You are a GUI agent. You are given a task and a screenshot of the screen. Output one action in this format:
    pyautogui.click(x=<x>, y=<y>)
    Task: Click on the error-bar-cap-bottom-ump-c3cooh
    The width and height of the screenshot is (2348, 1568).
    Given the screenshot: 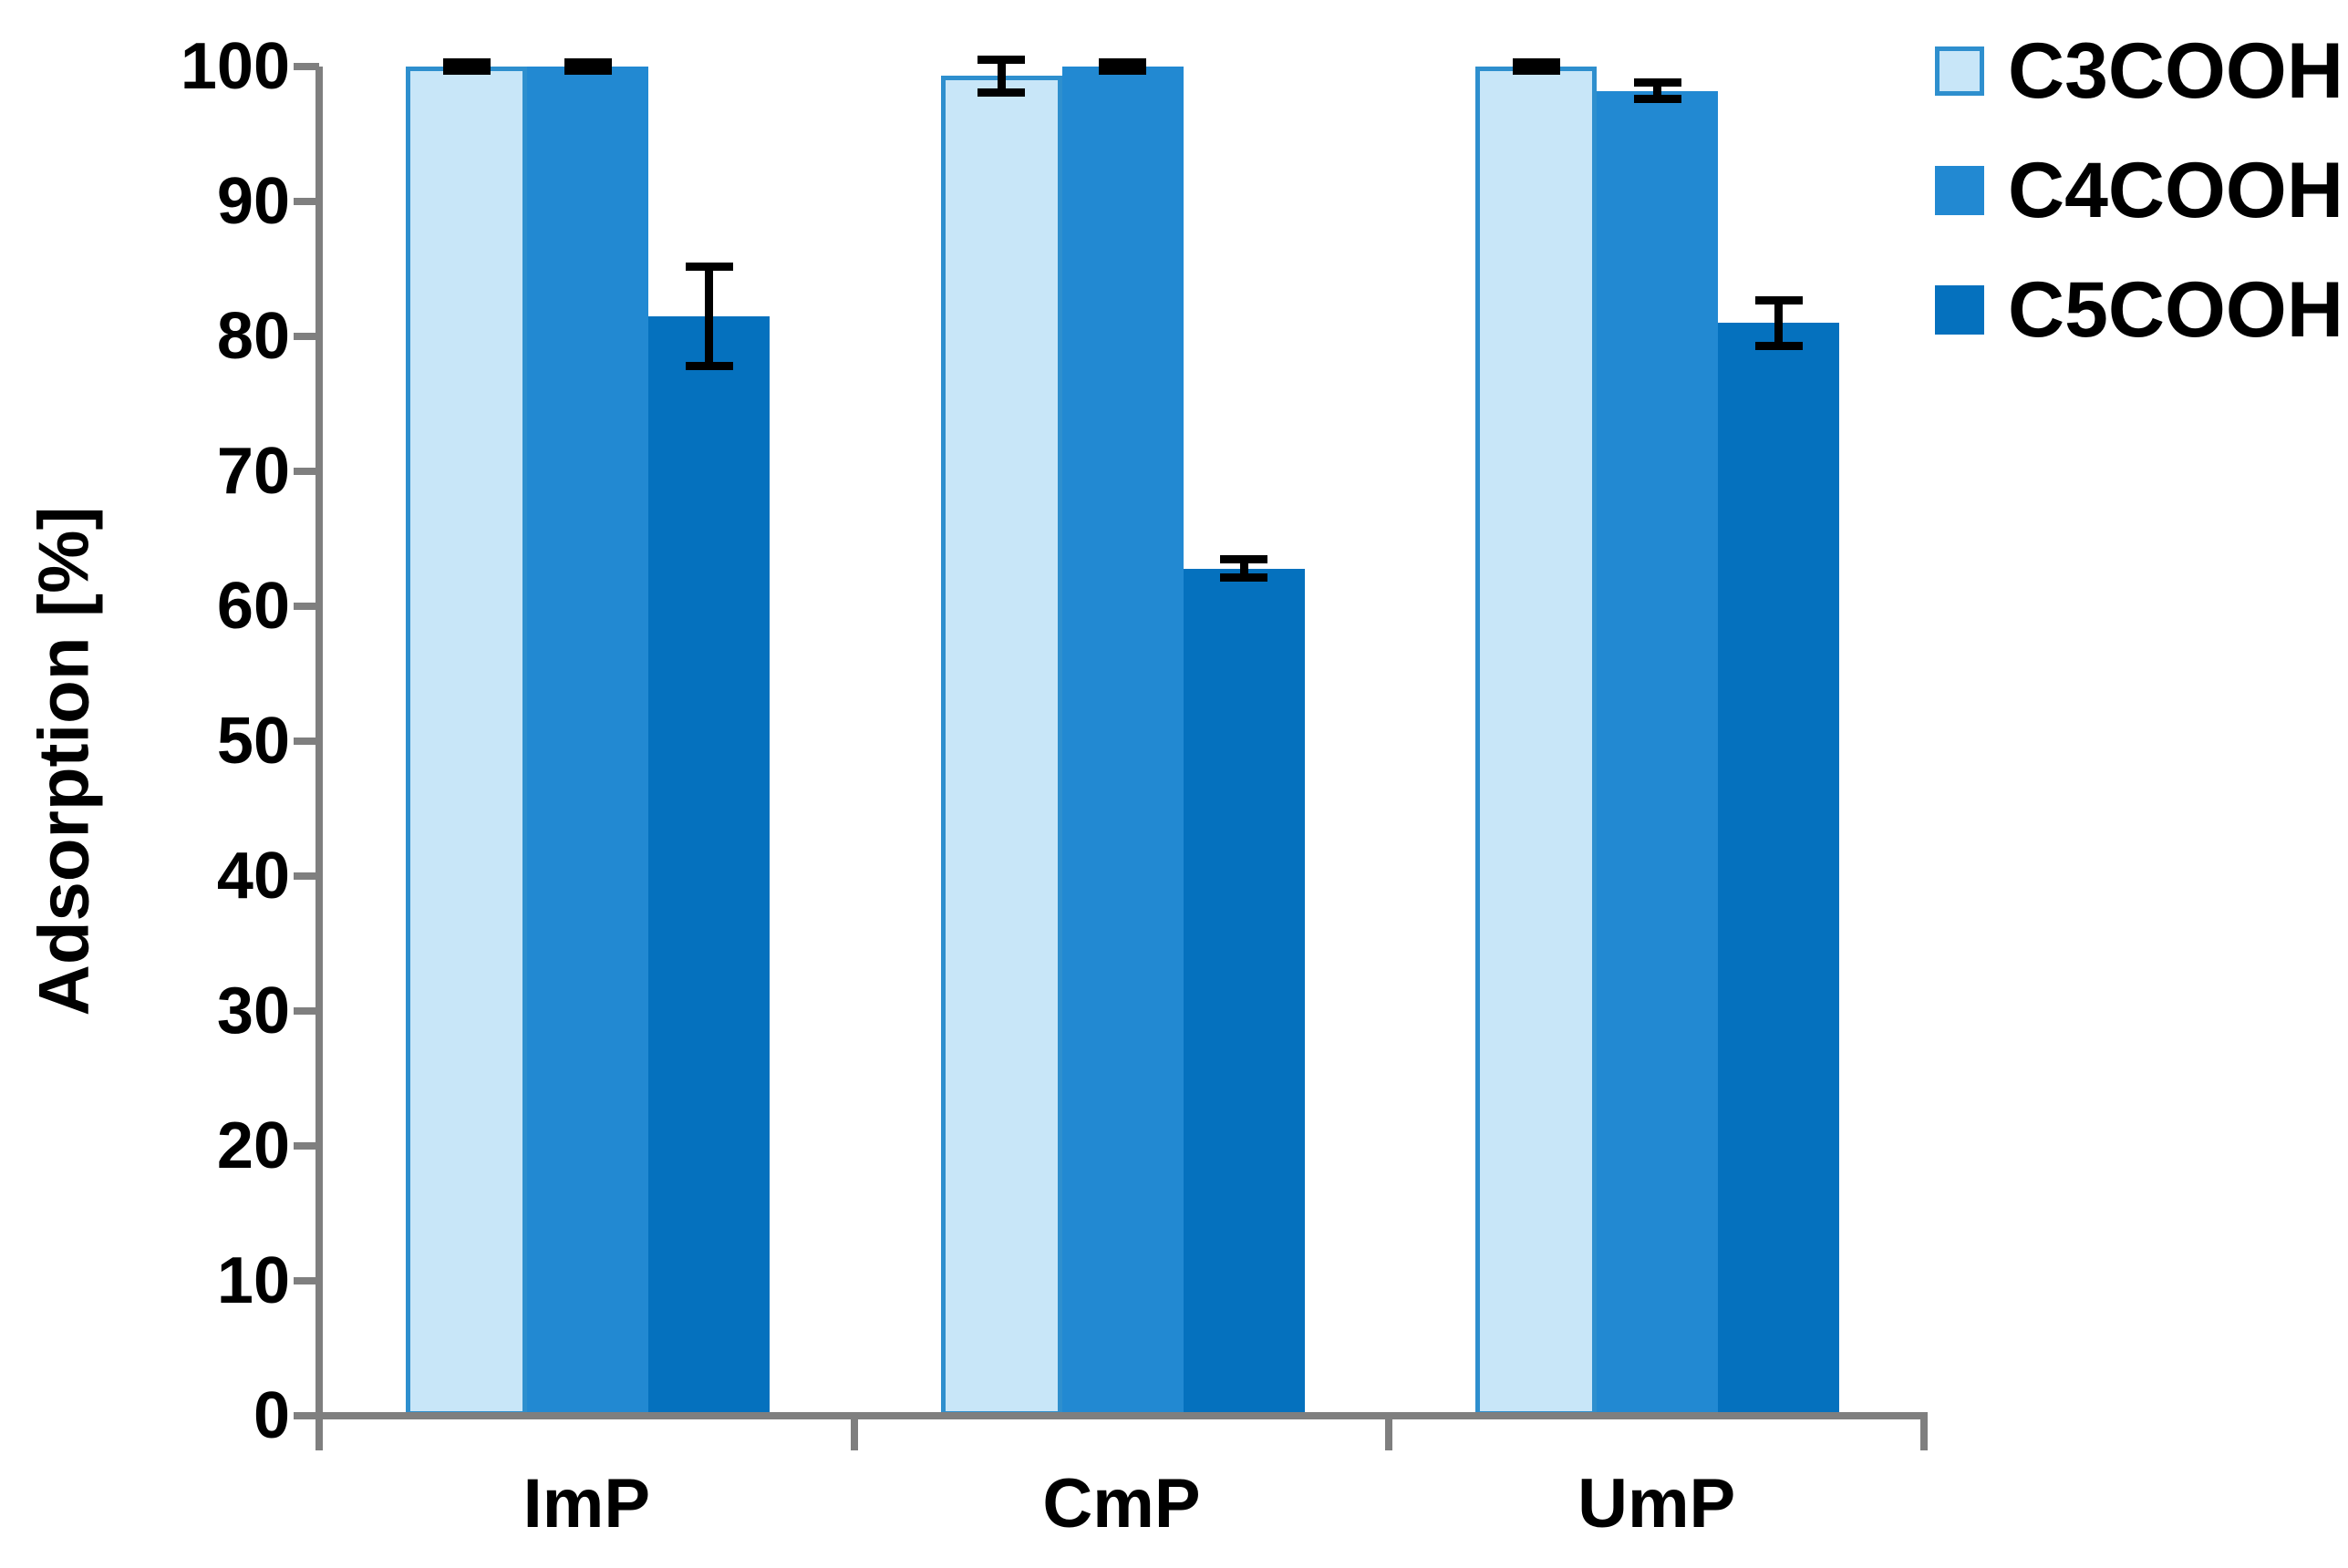 What is the action you would take?
    pyautogui.click(x=1536, y=70)
    